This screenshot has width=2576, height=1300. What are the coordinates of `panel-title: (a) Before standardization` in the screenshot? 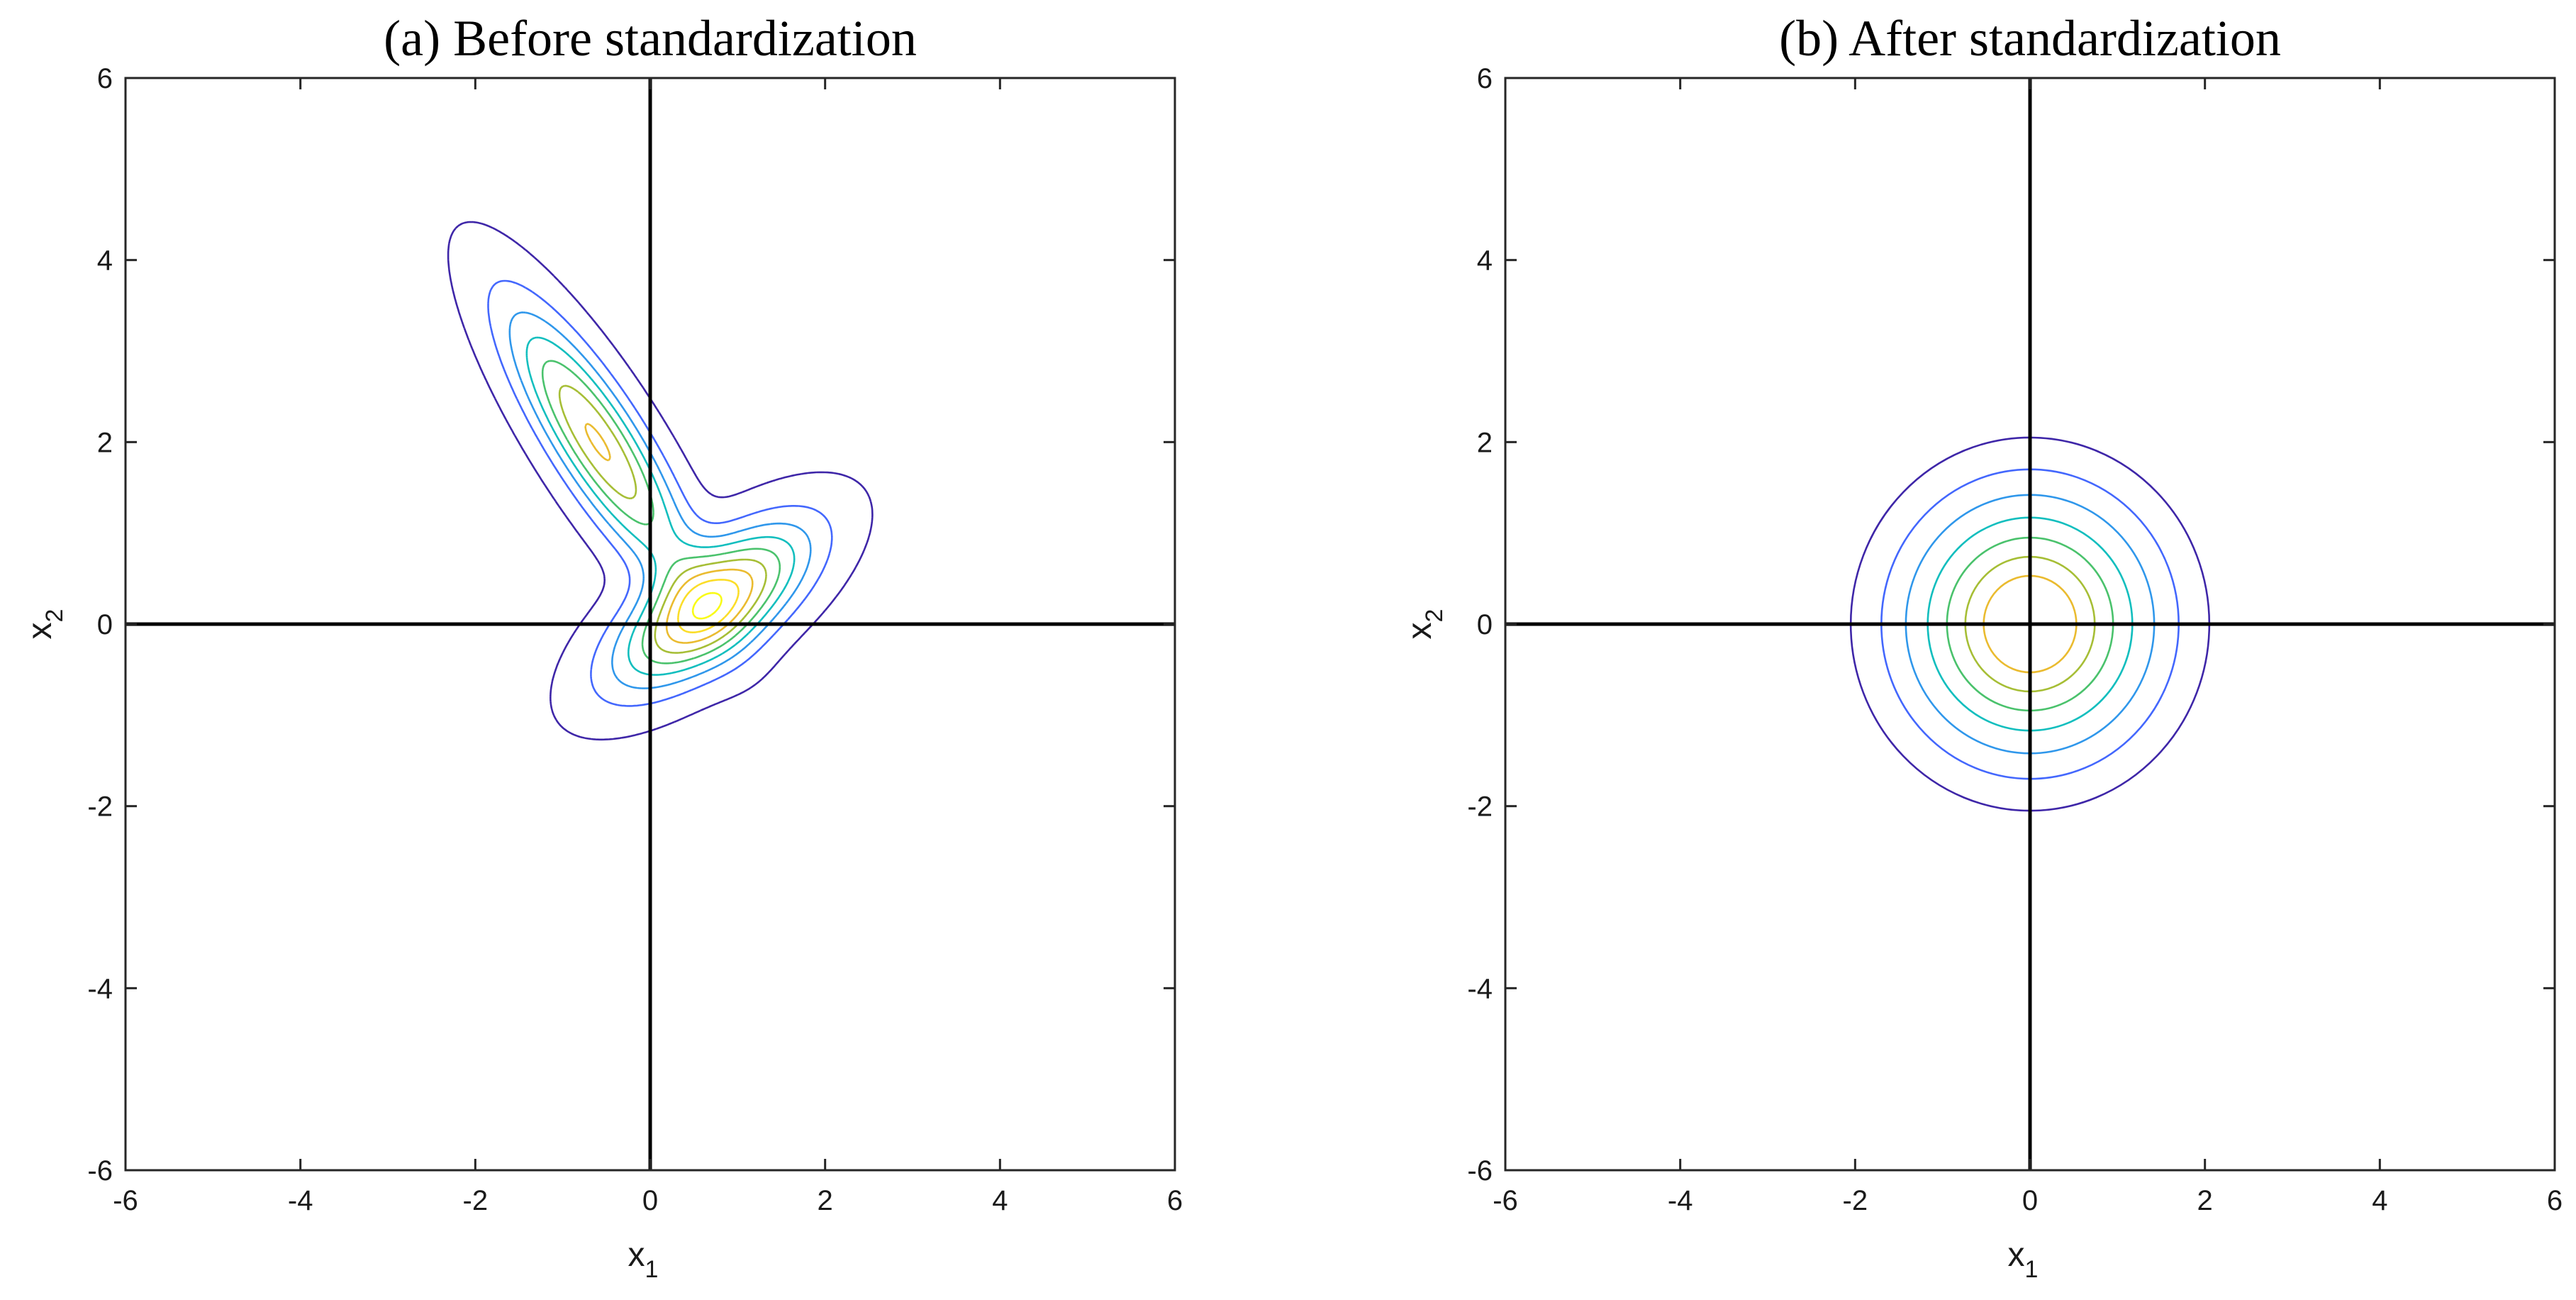 It's located at (650, 38).